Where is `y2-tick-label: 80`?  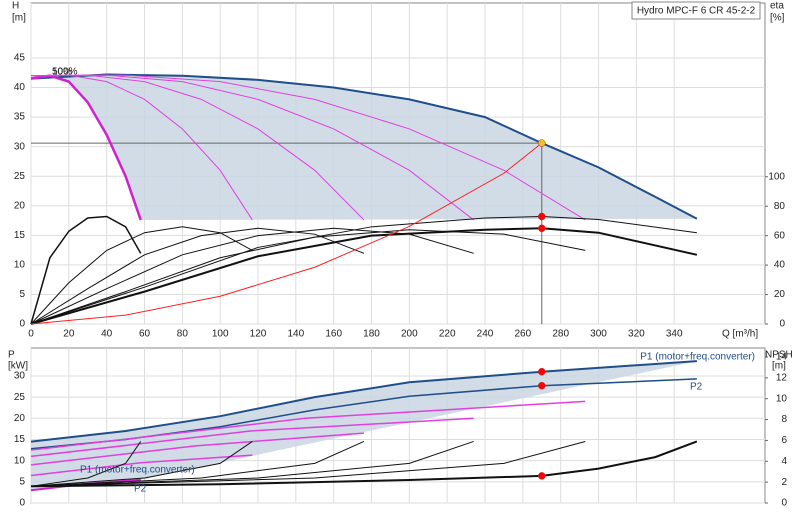 y2-tick-label: 80 is located at coordinates (780, 206).